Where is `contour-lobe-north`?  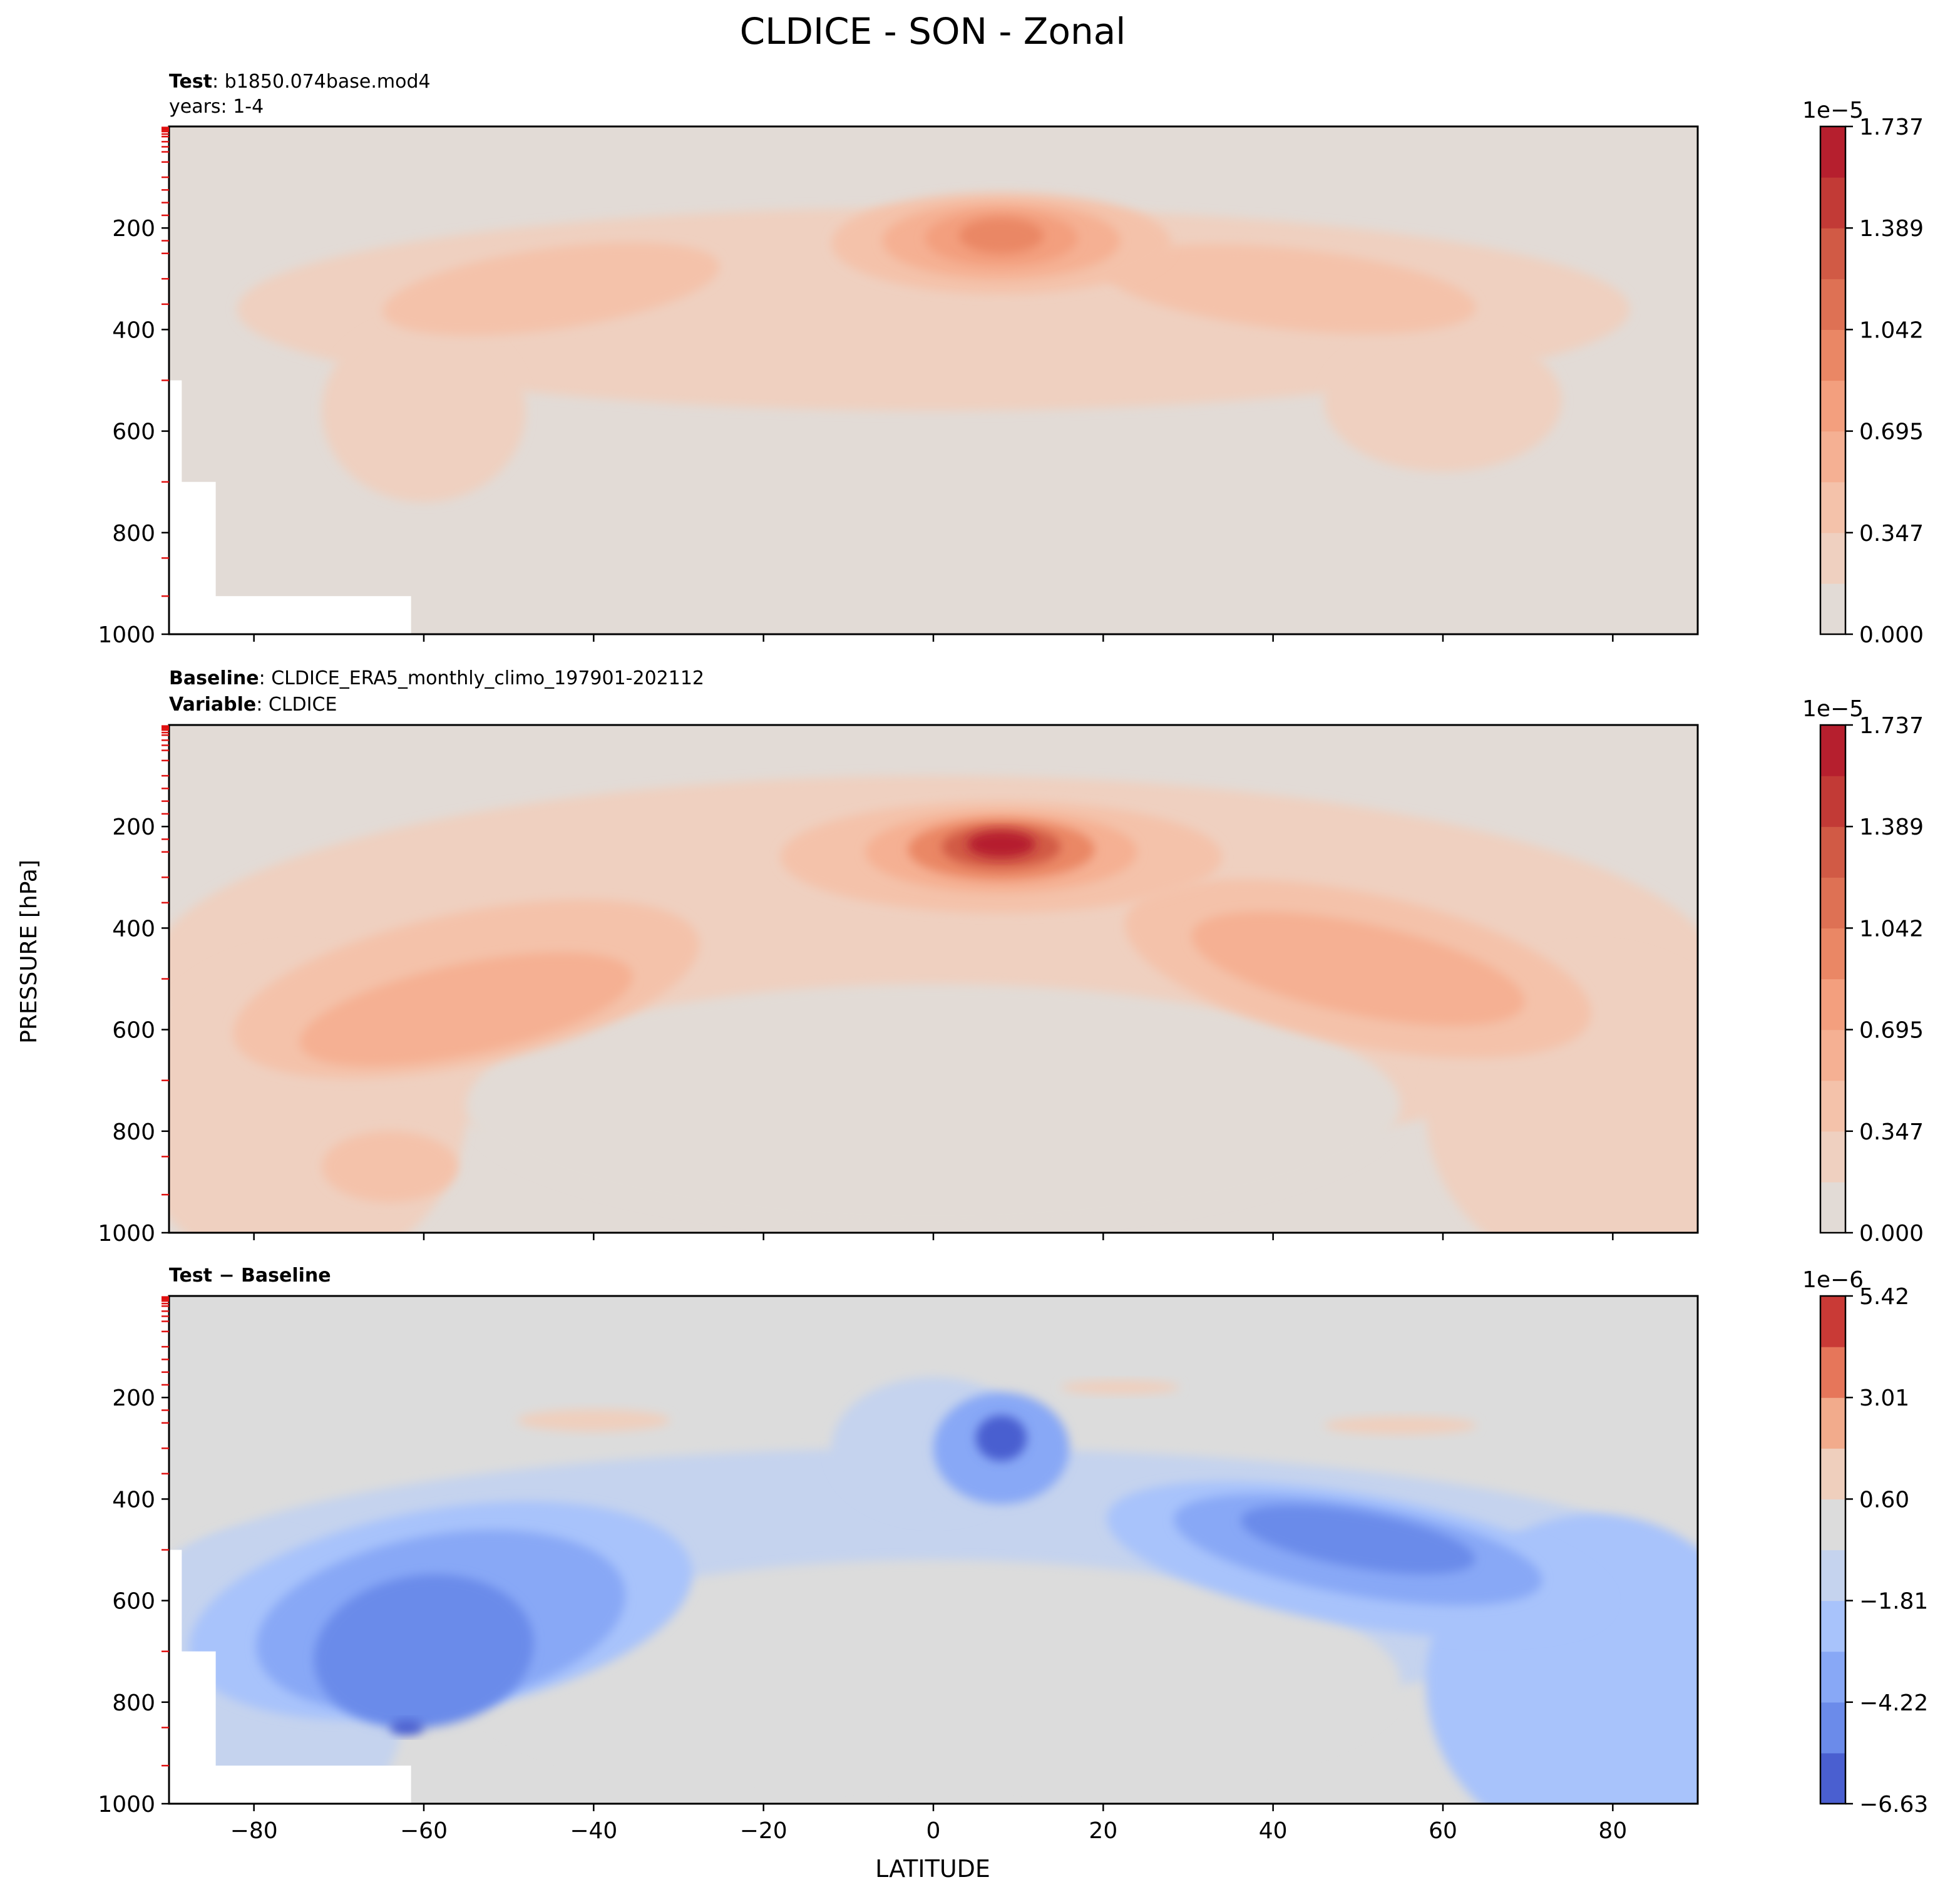 contour-lobe-north is located at coordinates (1290, 289).